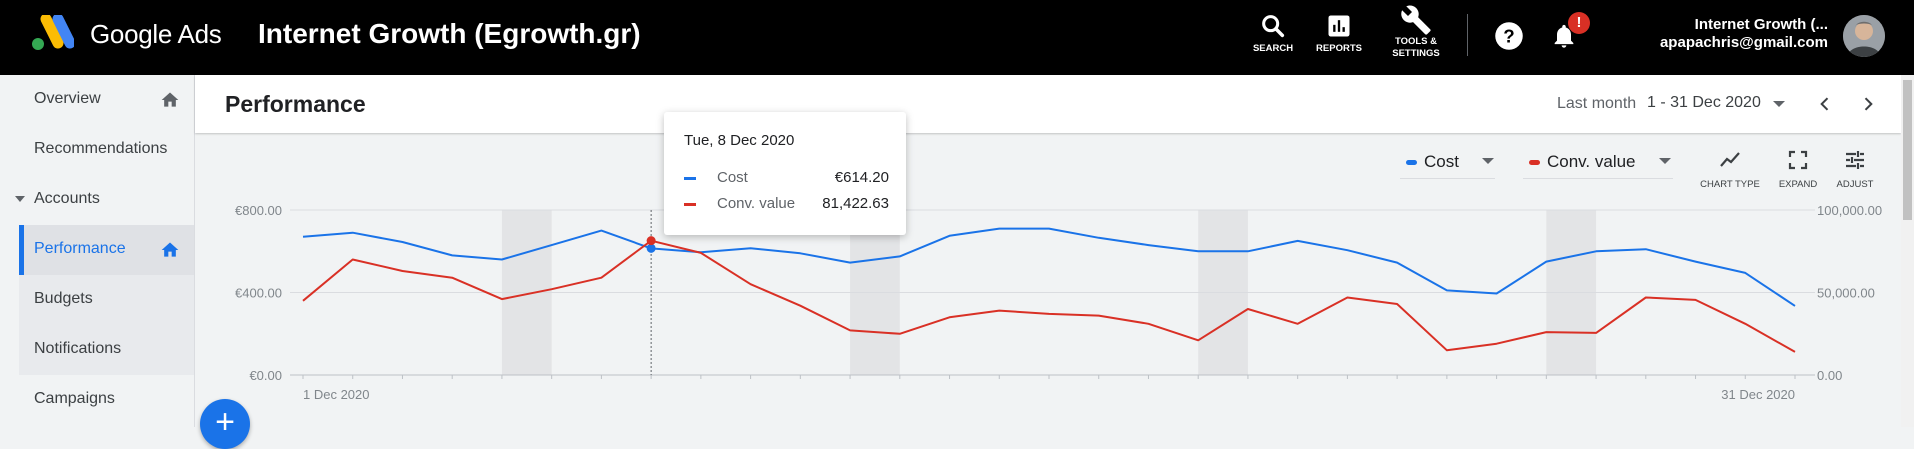 This screenshot has width=1914, height=449. Describe the element at coordinates (20, 199) in the screenshot. I see `caret-down-icon` at that location.